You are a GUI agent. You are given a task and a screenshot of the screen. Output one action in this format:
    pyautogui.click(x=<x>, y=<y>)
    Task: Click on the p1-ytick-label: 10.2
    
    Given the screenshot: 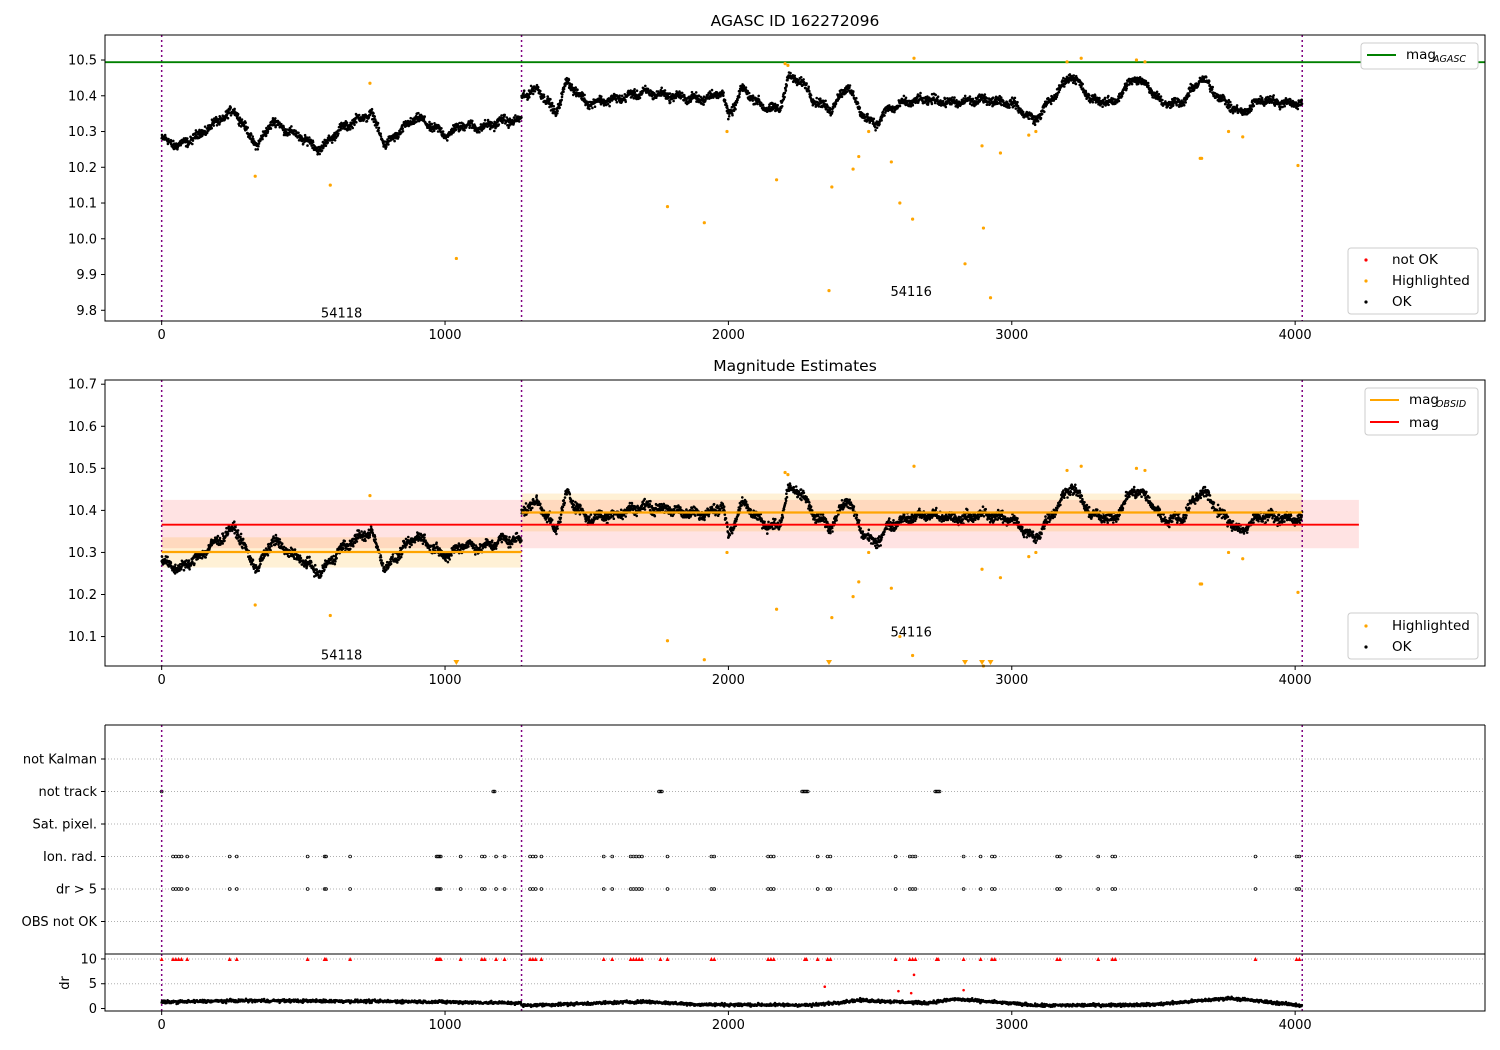 What is the action you would take?
    pyautogui.click(x=82, y=168)
    